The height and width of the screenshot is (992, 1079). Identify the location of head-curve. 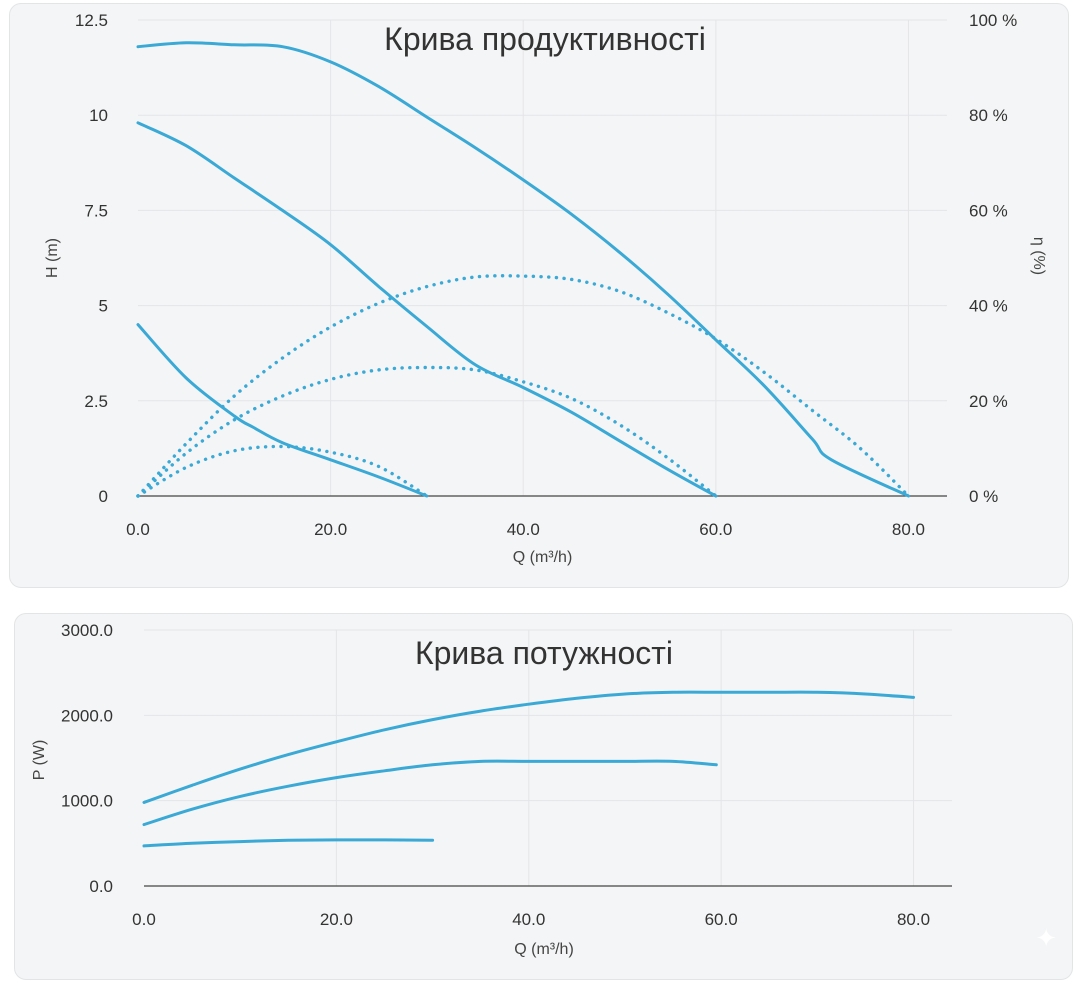
(282, 410).